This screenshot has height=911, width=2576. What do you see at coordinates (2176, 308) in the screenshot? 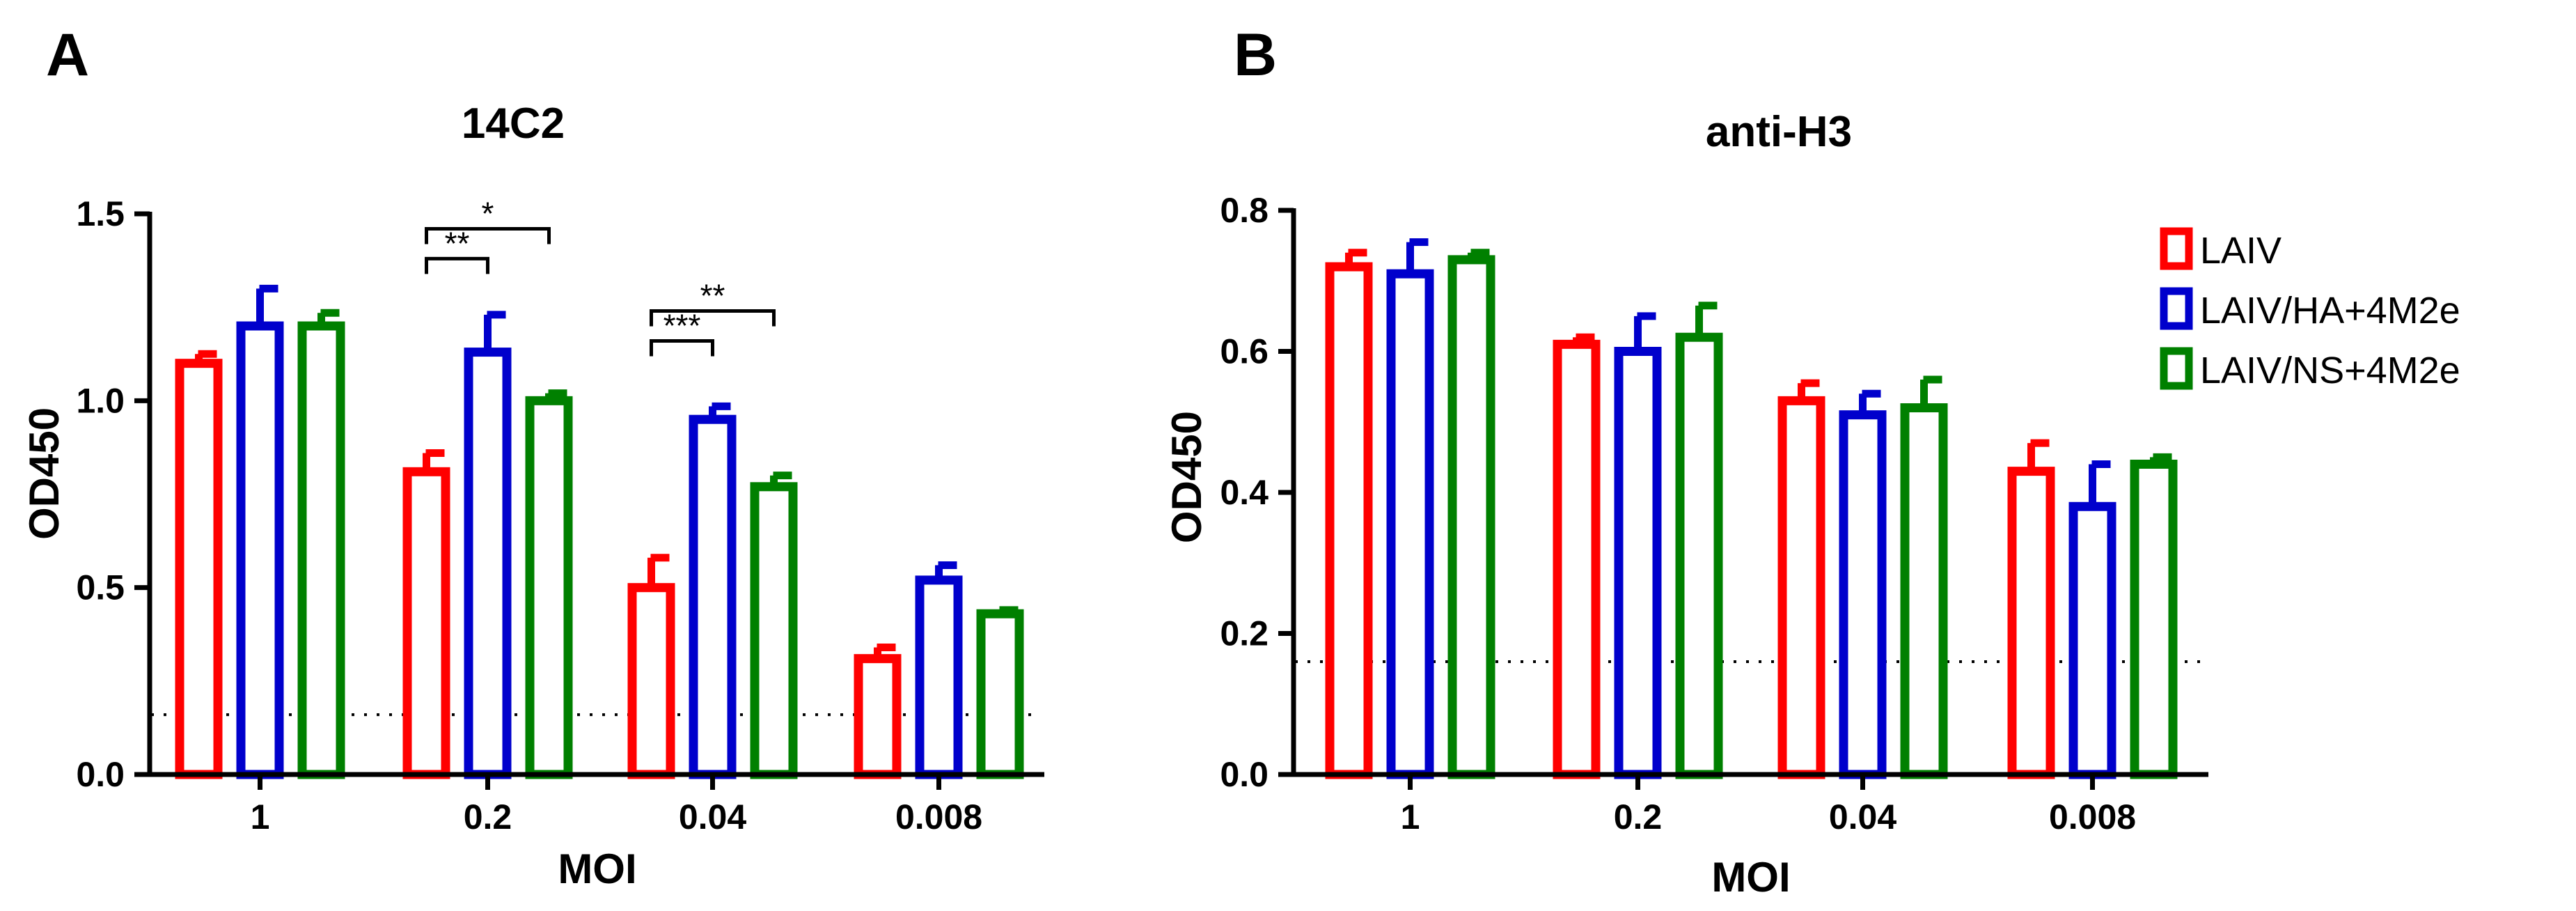
I see `legend-swatch-laiv-ha-4m2e` at bounding box center [2176, 308].